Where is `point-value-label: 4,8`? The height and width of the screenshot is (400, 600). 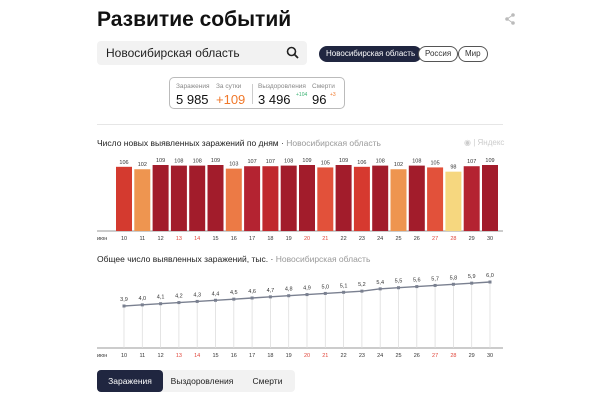
point-value-label: 4,8 is located at coordinates (289, 290).